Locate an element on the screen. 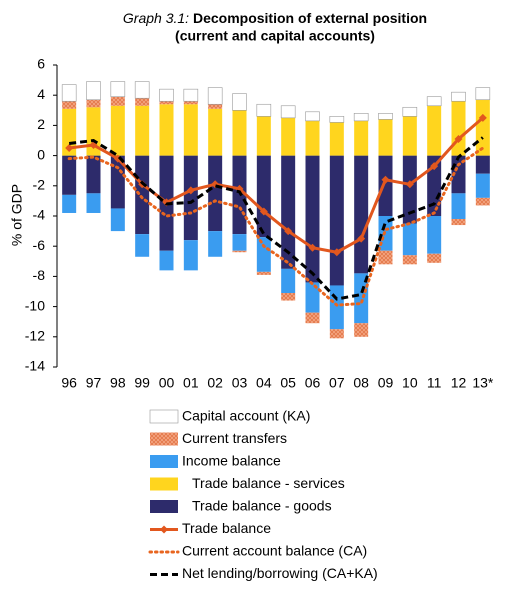 The height and width of the screenshot is (615, 527). x-tick-label: 99 is located at coordinates (142, 383).